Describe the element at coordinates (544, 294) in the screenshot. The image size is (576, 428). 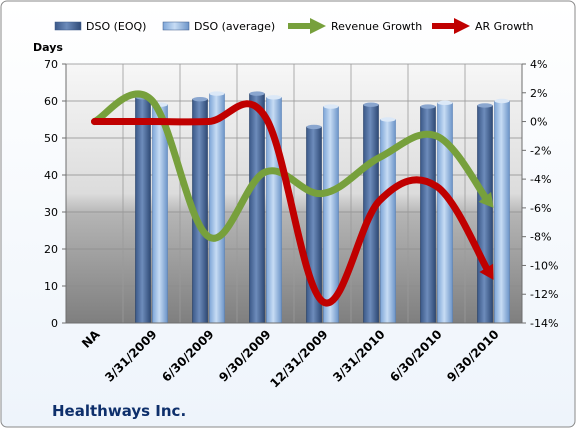
I see `right-tick-label: -12%` at that location.